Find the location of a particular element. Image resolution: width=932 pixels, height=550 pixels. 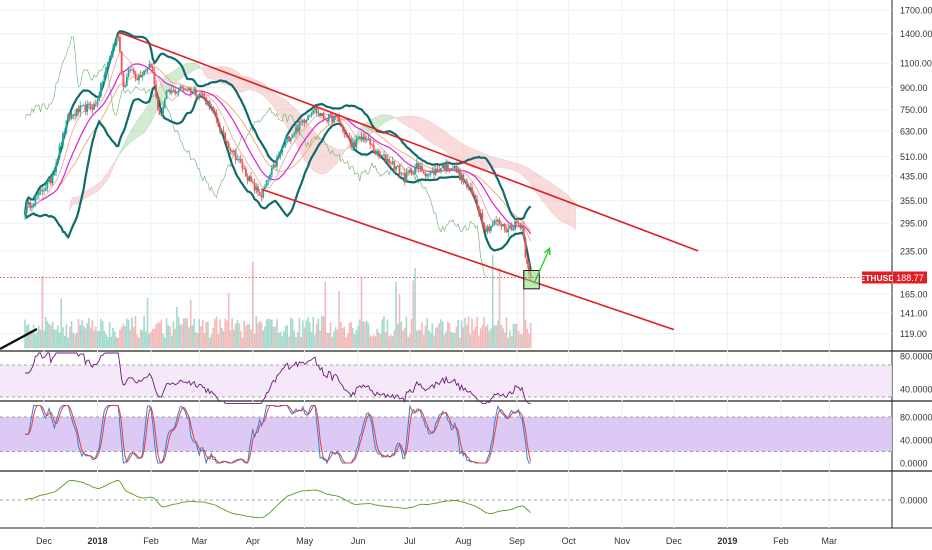

indicator-tick-label: 80.0000 is located at coordinates (916, 357).